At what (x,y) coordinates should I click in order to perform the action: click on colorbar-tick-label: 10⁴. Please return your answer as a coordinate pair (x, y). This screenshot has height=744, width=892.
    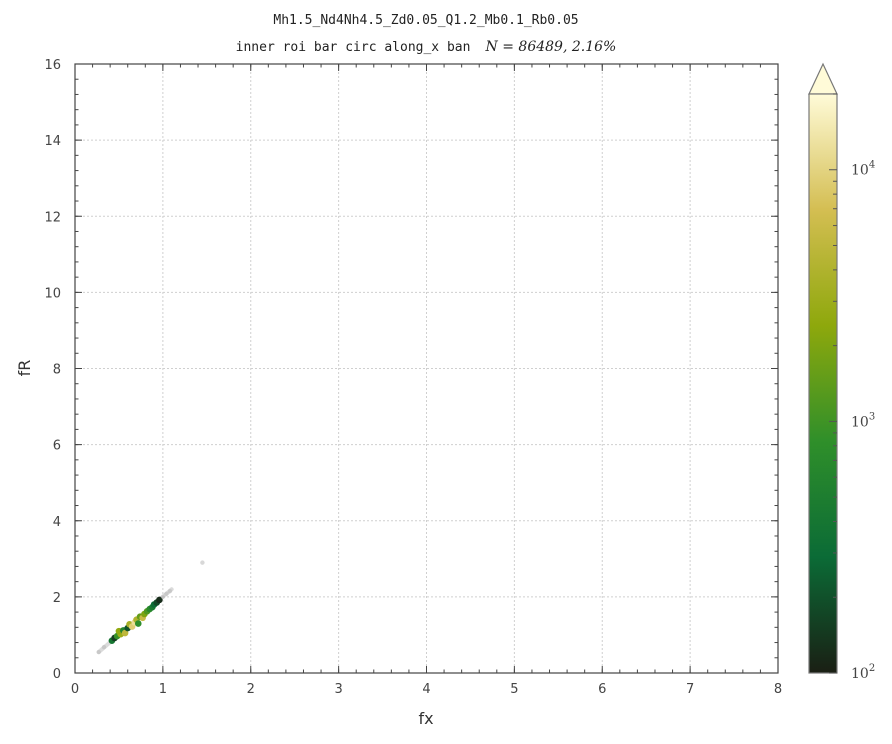
    Looking at the image, I should click on (863, 169).